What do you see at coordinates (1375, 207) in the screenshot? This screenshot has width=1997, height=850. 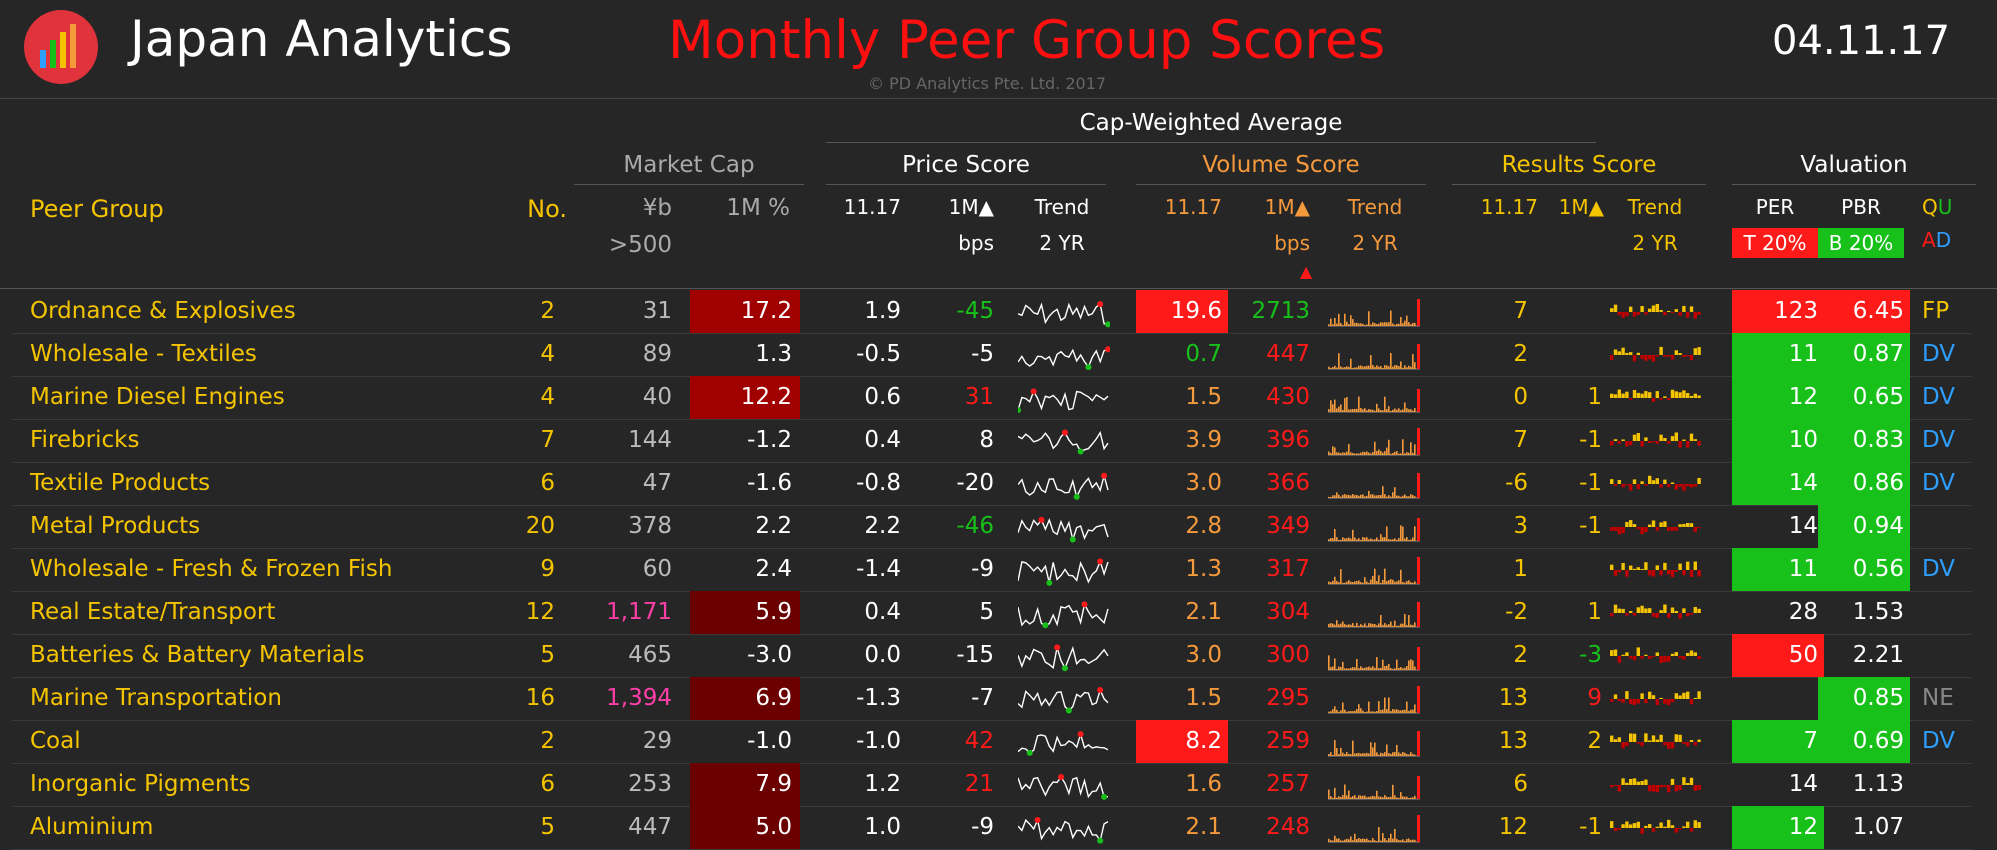 I see `col-volume-trend: Trend` at bounding box center [1375, 207].